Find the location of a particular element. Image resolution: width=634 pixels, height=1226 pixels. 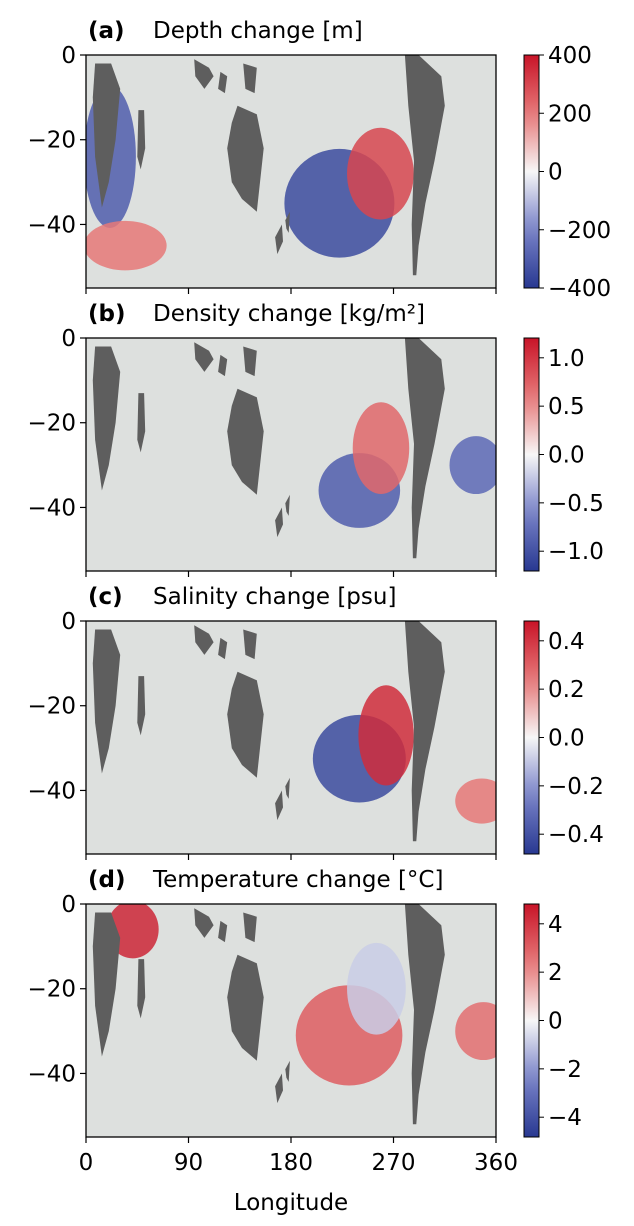

colorbar-tick-label: −1.0 is located at coordinates (576, 552).